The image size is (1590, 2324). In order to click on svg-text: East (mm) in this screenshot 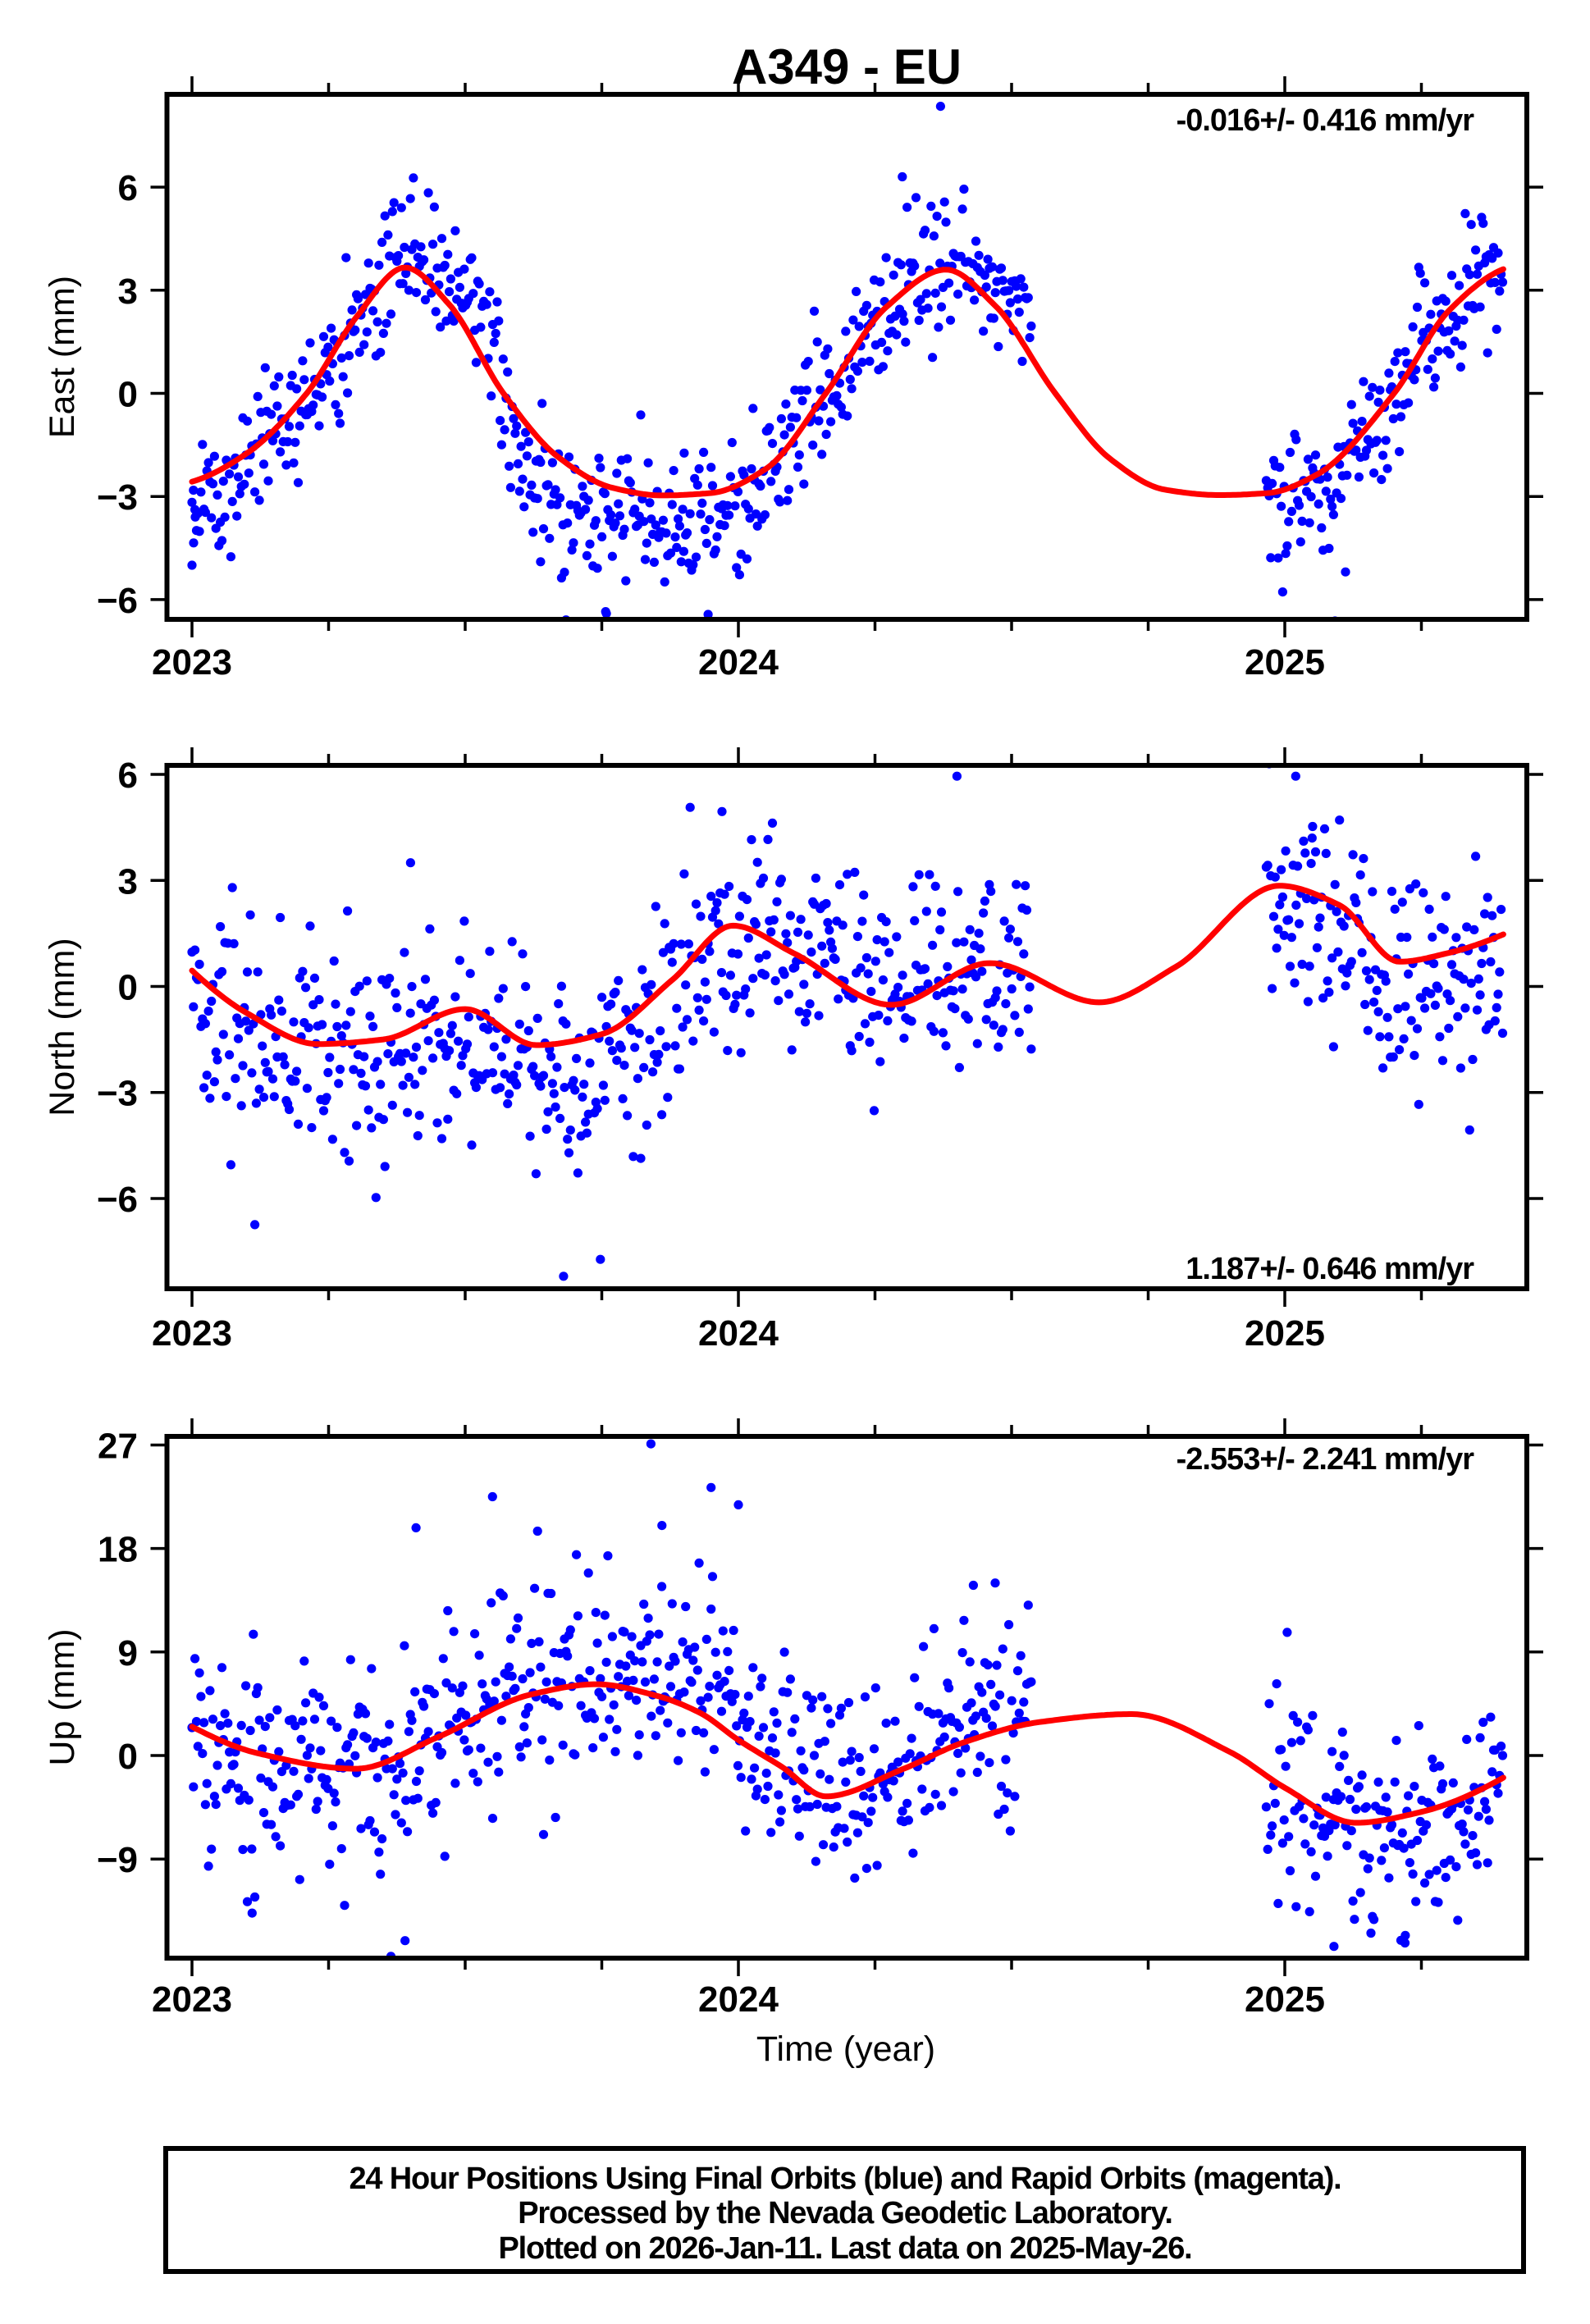, I will do `click(62, 357)`.